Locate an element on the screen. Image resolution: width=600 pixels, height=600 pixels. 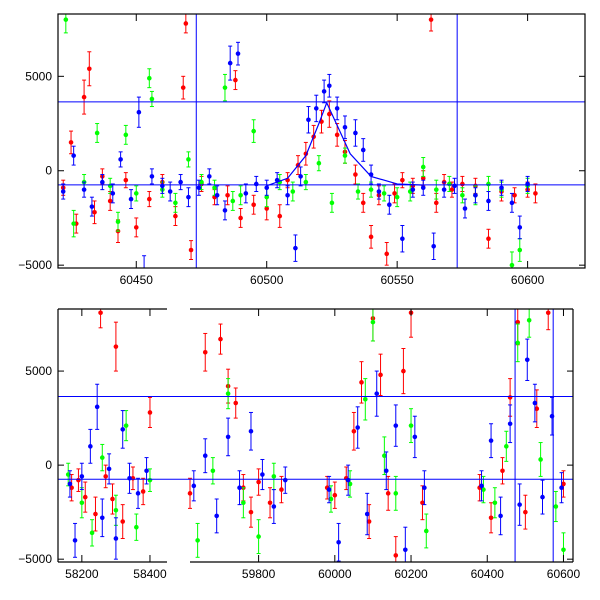
x-tick-label: 60500 is located at coordinates (267, 280).